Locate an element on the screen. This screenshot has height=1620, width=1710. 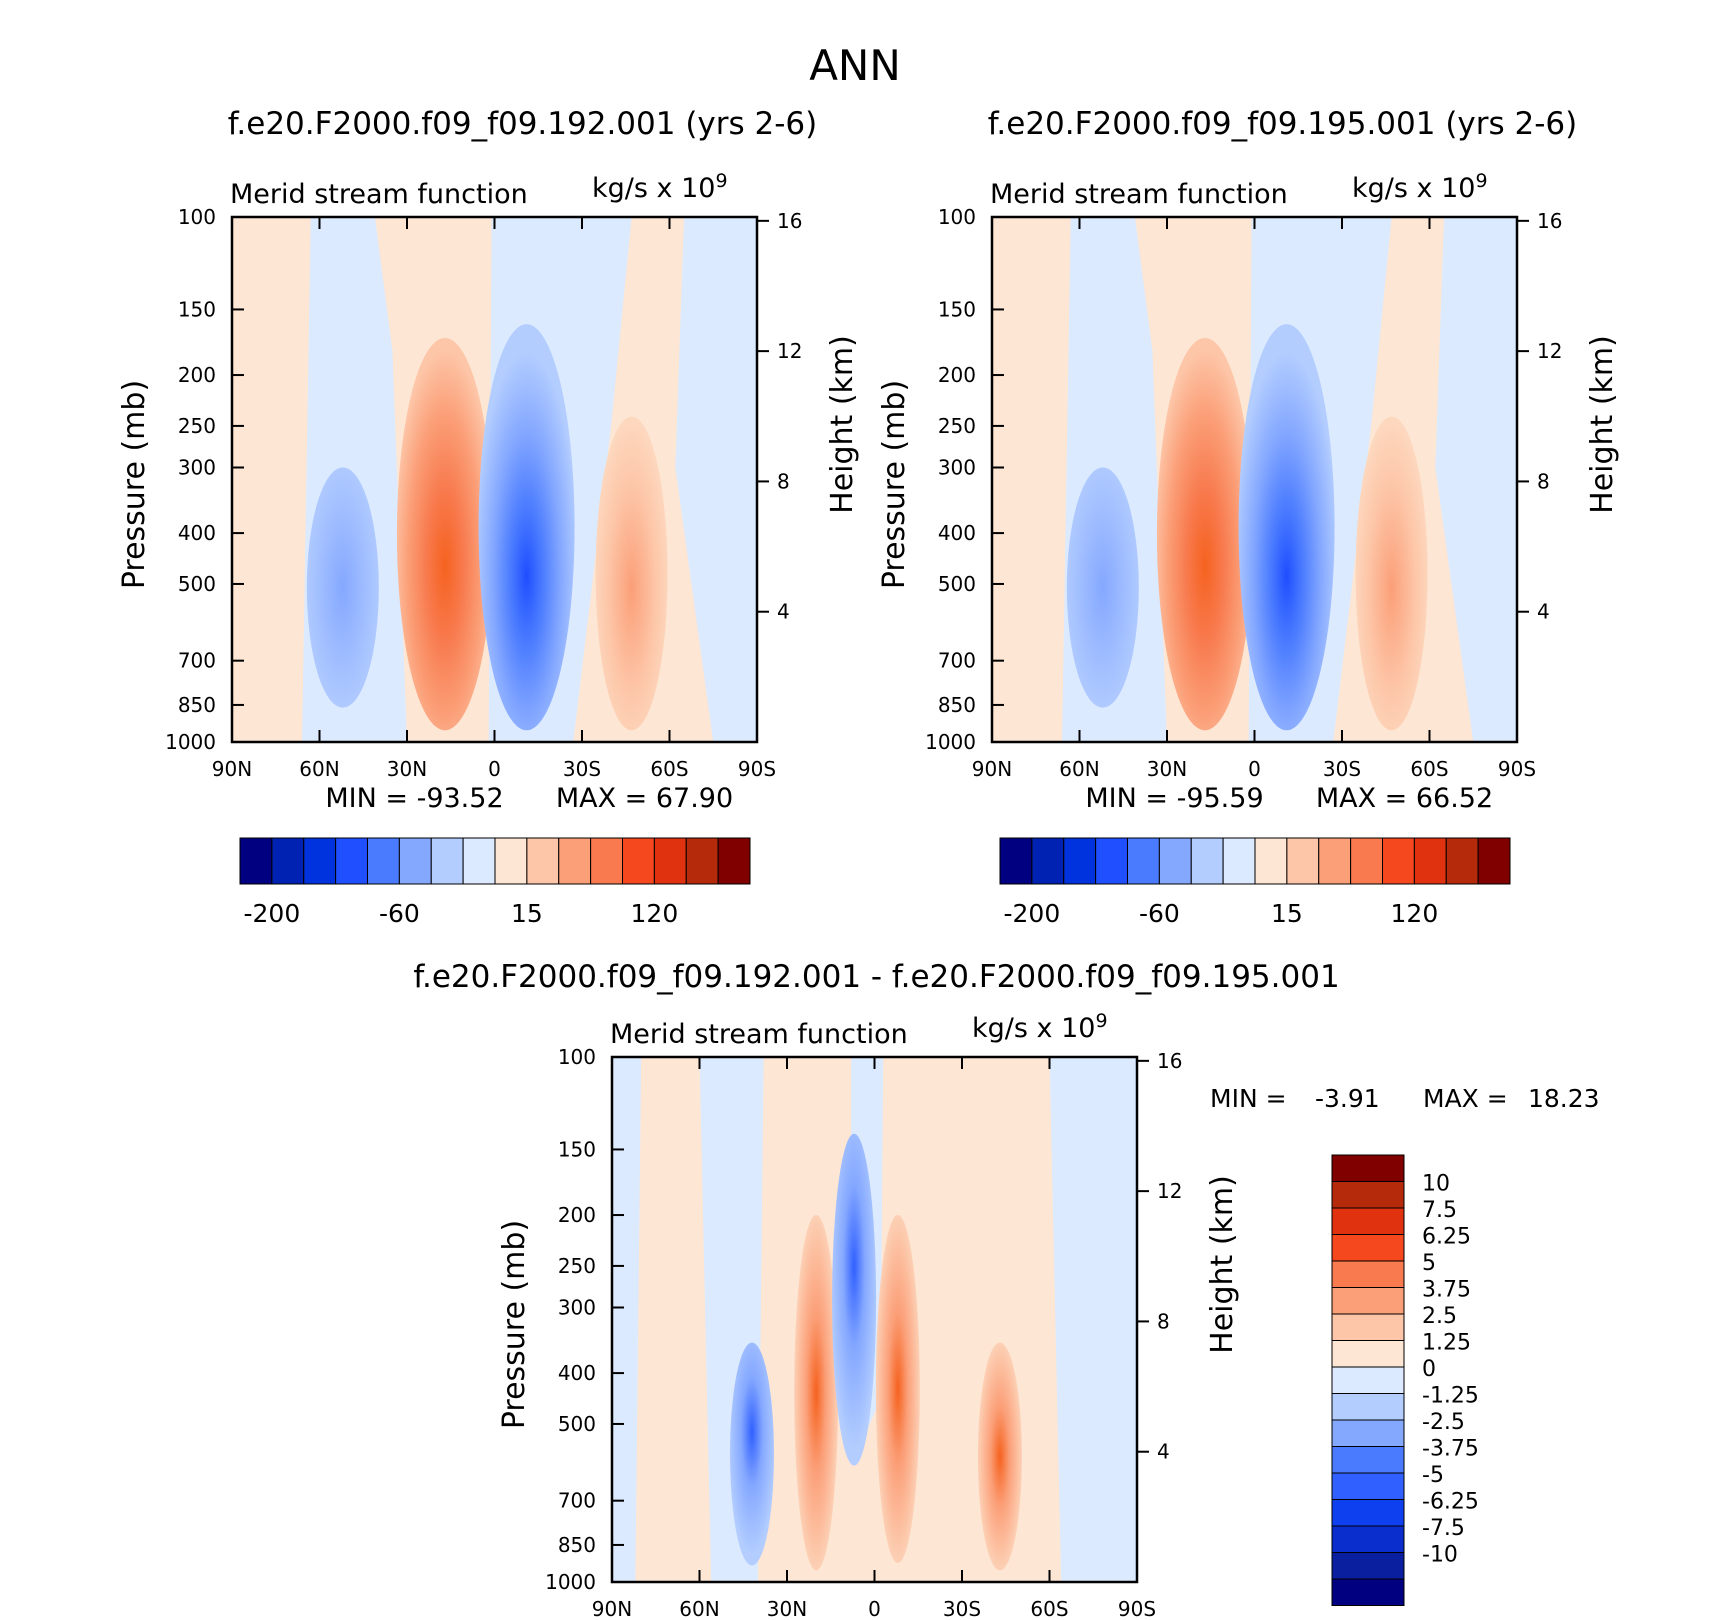
colorbar-label: 6.25 is located at coordinates (1446, 1237).